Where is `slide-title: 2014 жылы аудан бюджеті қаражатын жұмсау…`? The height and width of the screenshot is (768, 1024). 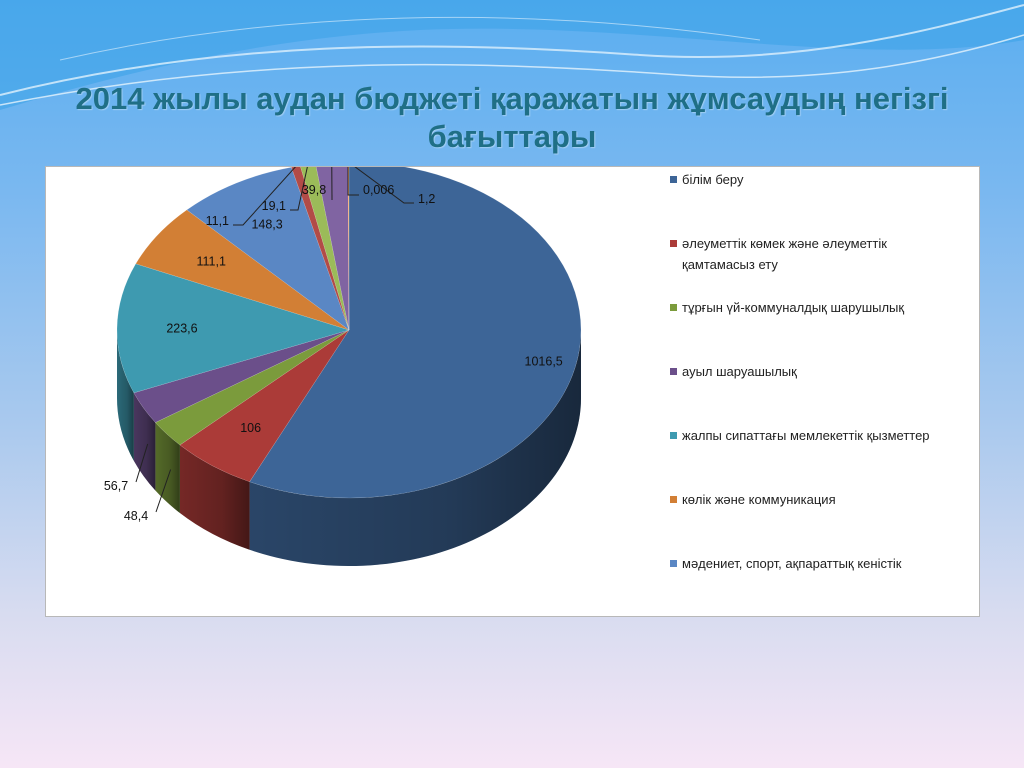
slide-title: 2014 жылы аудан бюджеті қаражатын жұмсау… is located at coordinates (512, 117).